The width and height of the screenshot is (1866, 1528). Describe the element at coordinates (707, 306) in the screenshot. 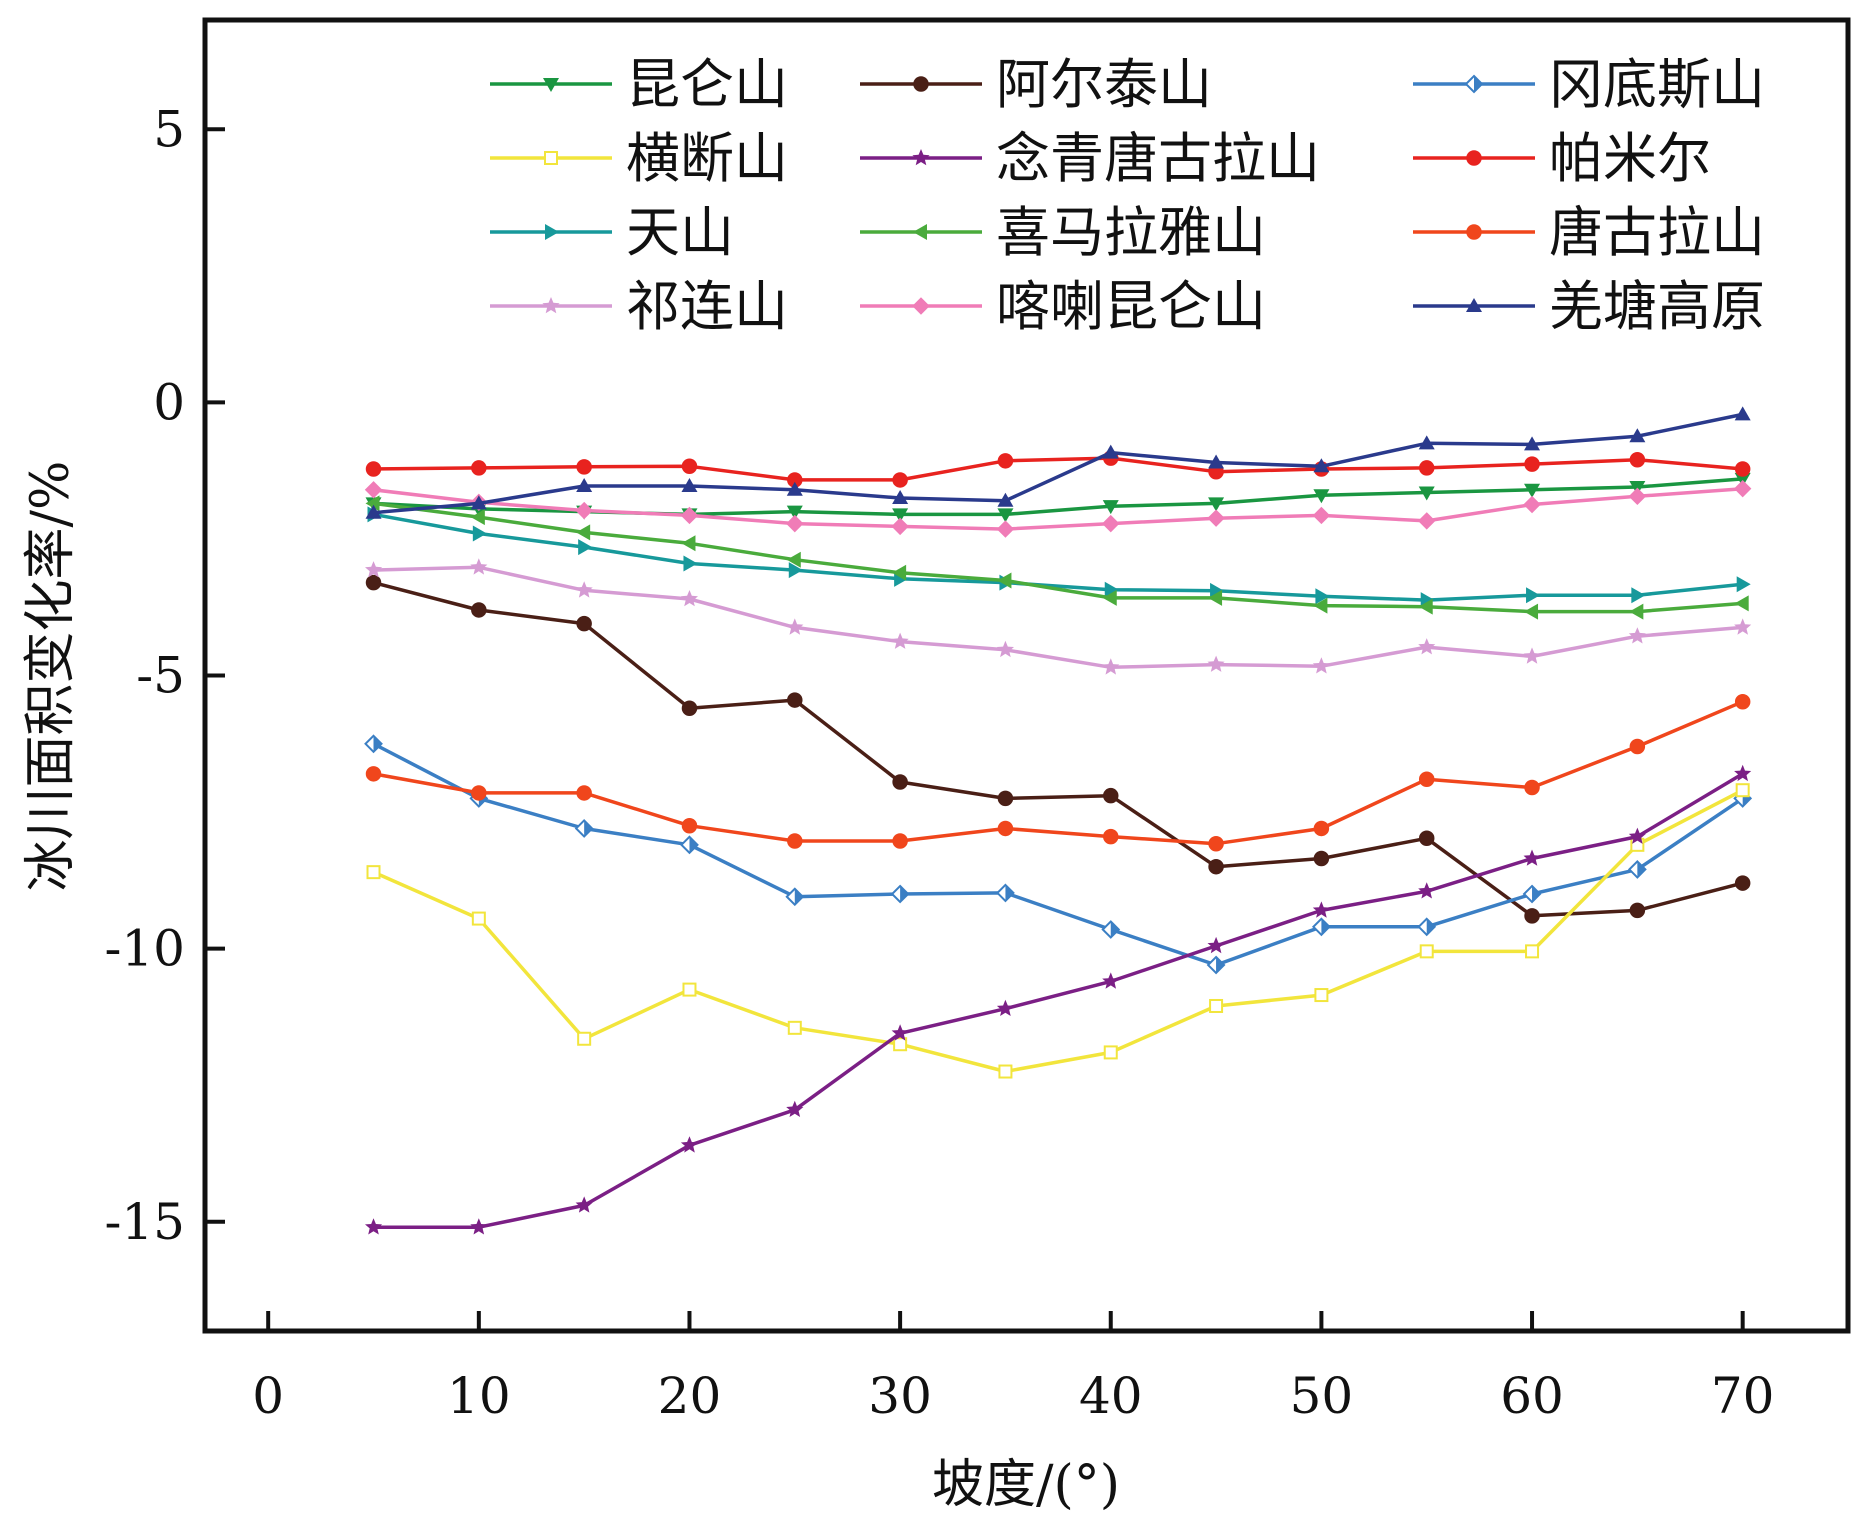

I see `legend-label: 祁连山` at that location.